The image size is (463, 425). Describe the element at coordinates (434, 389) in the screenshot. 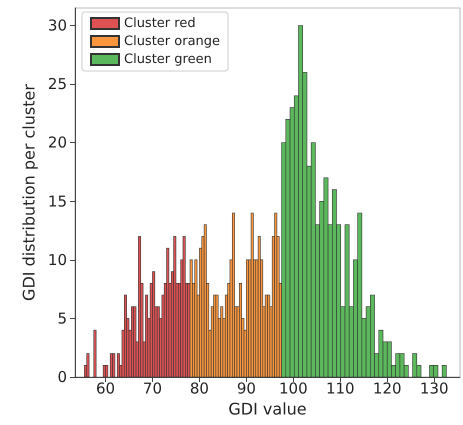

I see `x-tick-label: 130` at that location.